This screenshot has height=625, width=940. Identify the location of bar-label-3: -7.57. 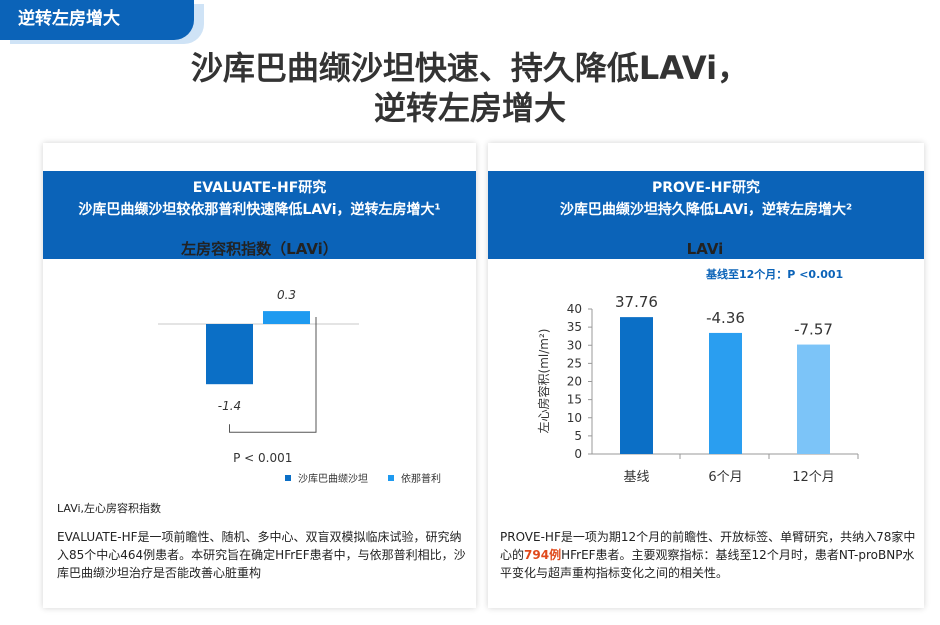
(813, 330).